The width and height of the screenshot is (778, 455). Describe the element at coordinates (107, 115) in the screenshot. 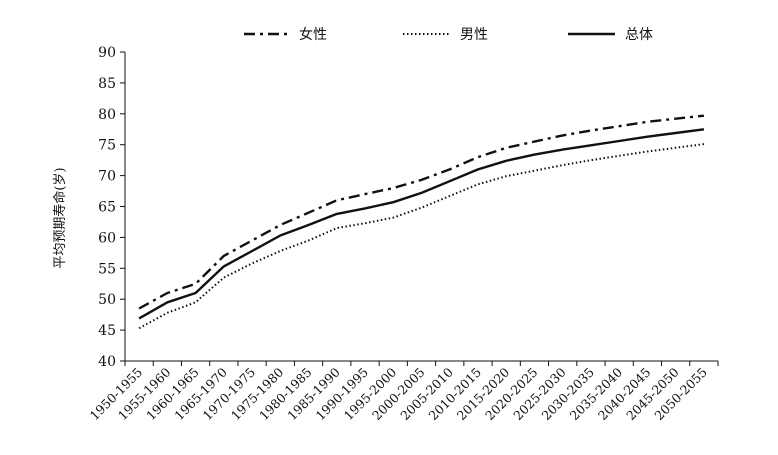

I see `y-tick-label: 80` at that location.